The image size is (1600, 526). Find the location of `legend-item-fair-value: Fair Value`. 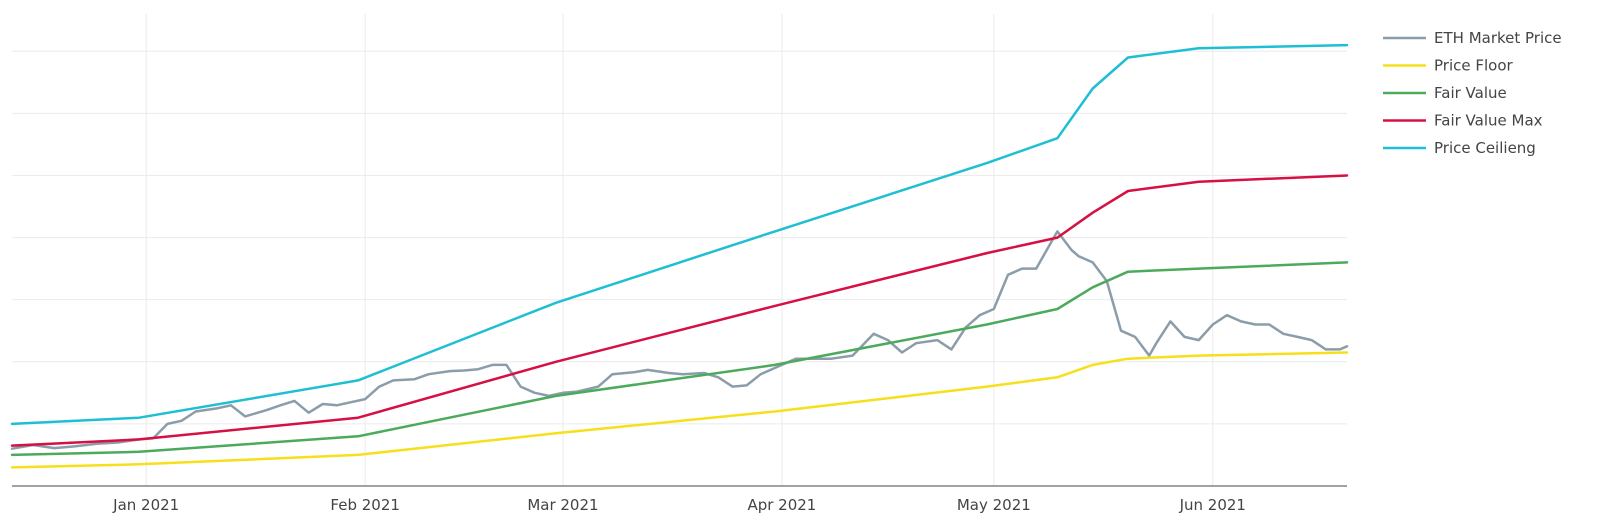

legend-item-fair-value: Fair Value is located at coordinates (1445, 93).